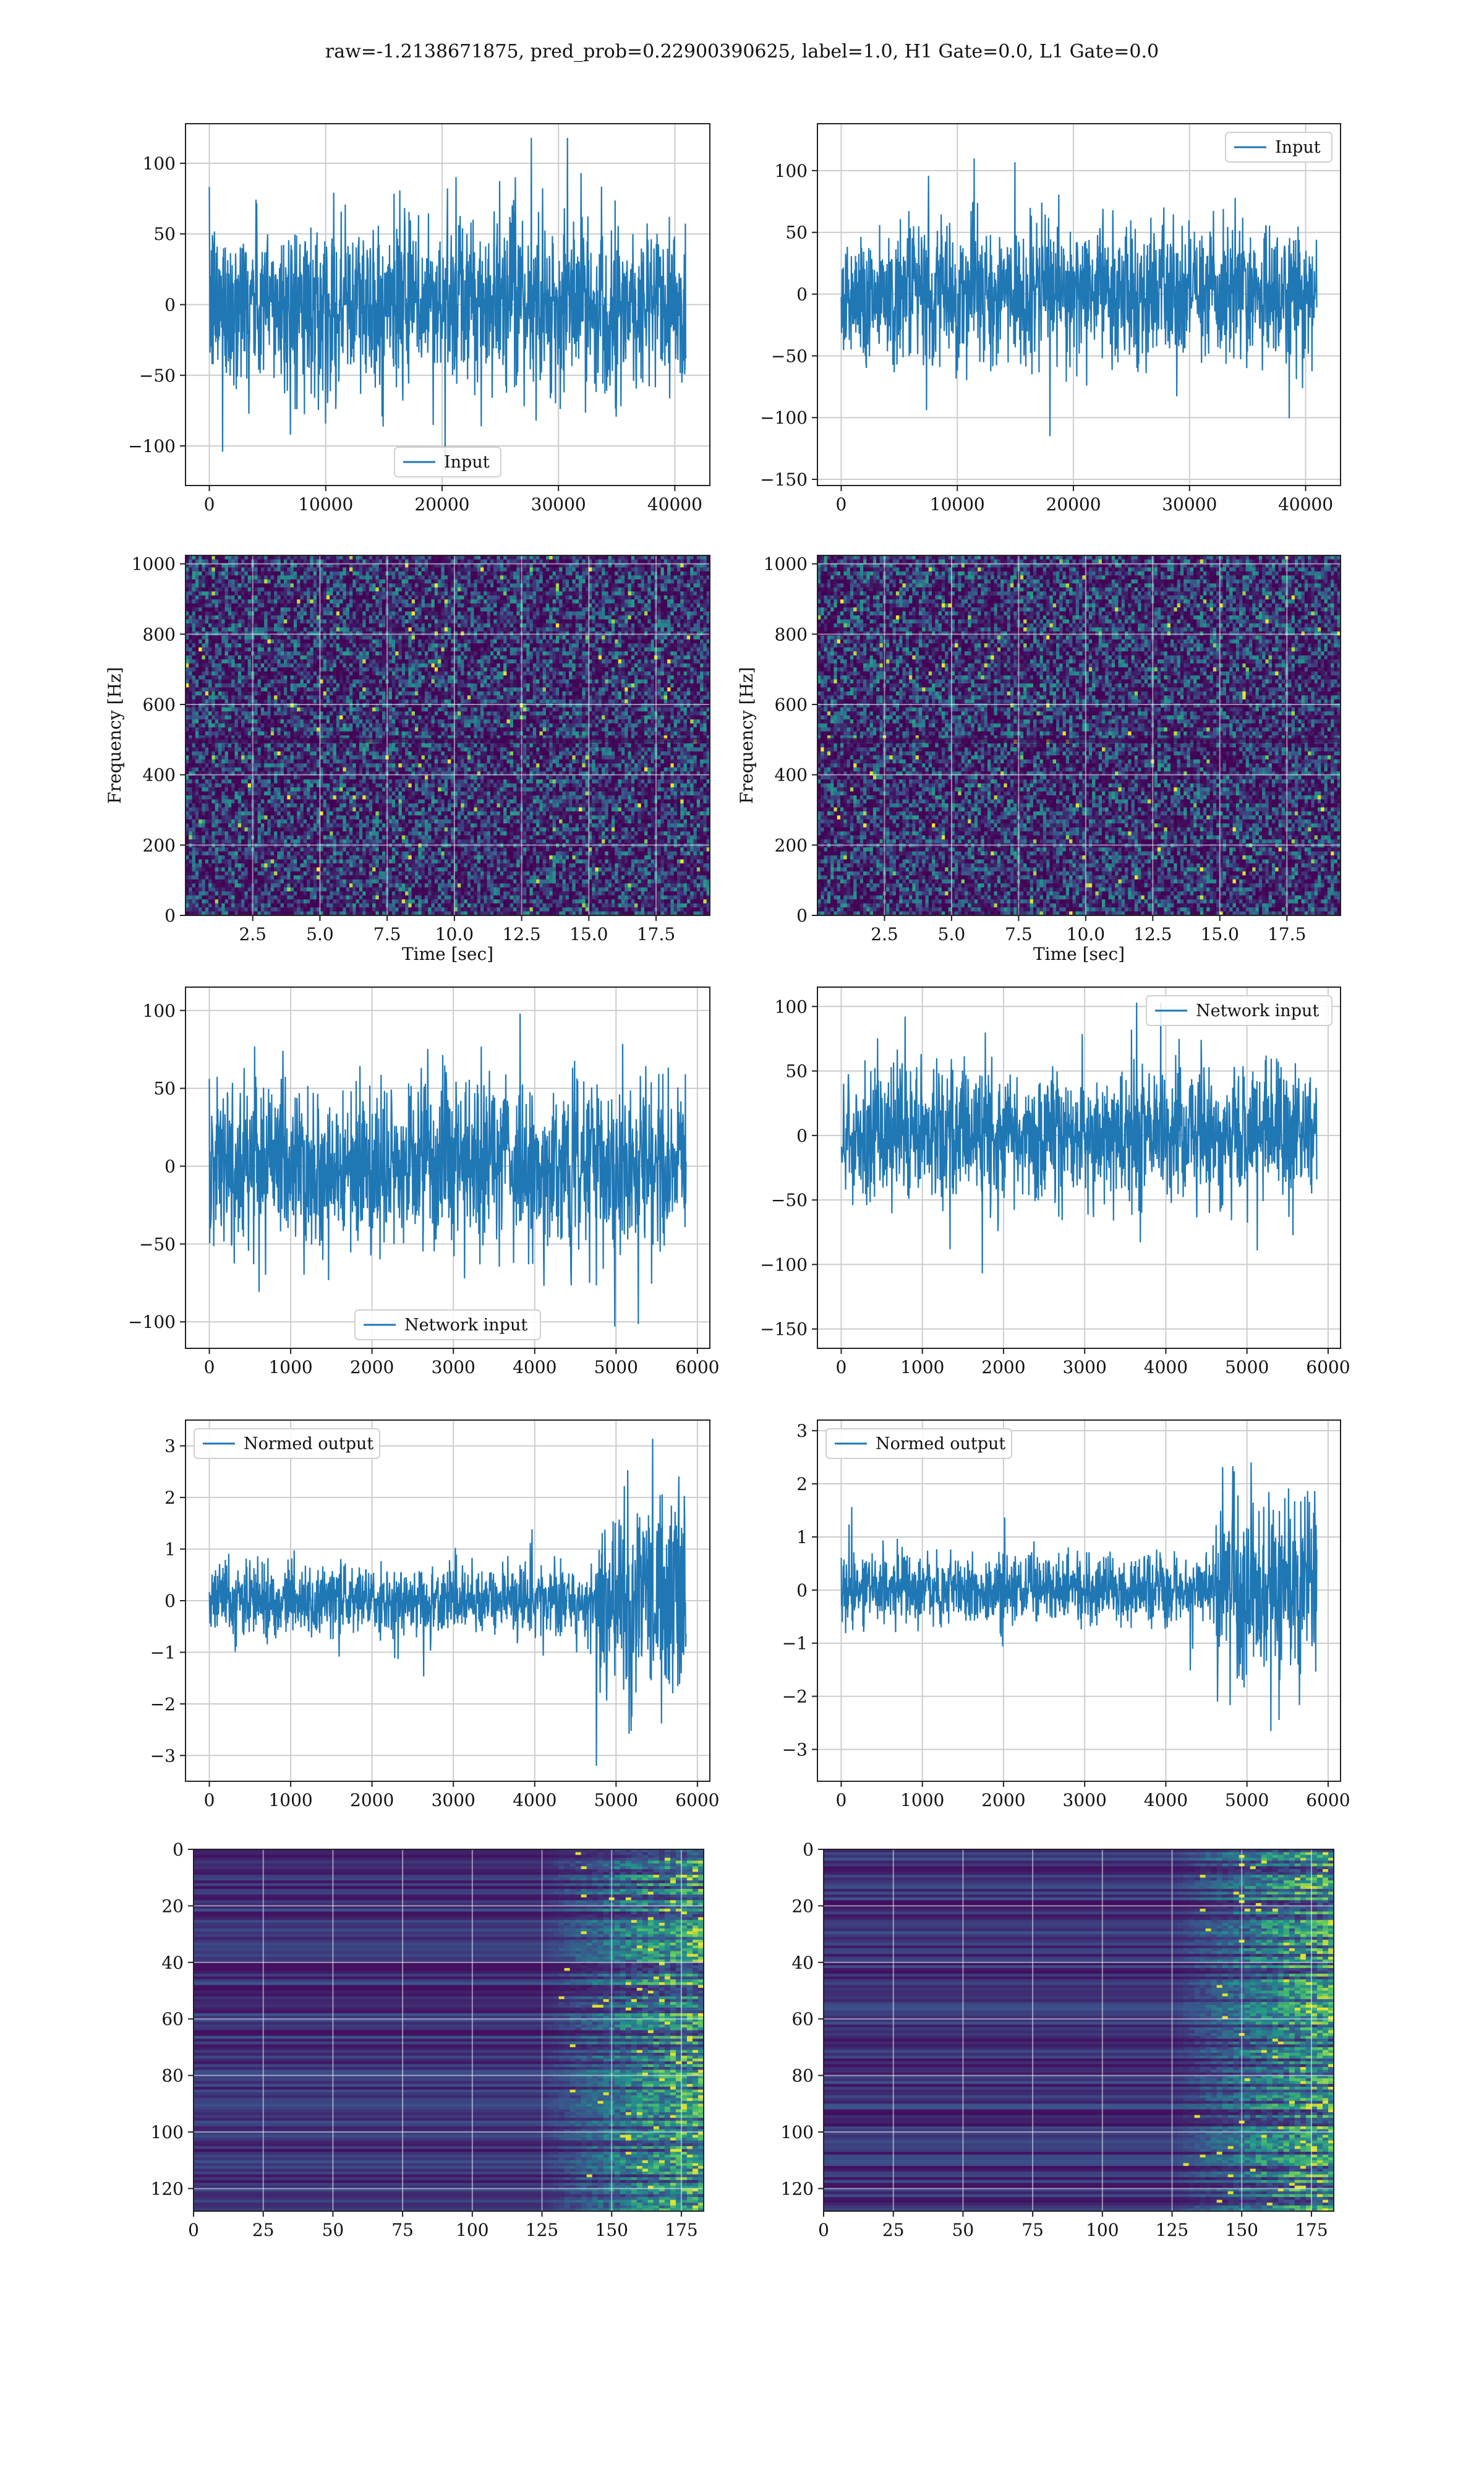  What do you see at coordinates (1152, 934) in the screenshot?
I see `x-tick-label: 12.5` at bounding box center [1152, 934].